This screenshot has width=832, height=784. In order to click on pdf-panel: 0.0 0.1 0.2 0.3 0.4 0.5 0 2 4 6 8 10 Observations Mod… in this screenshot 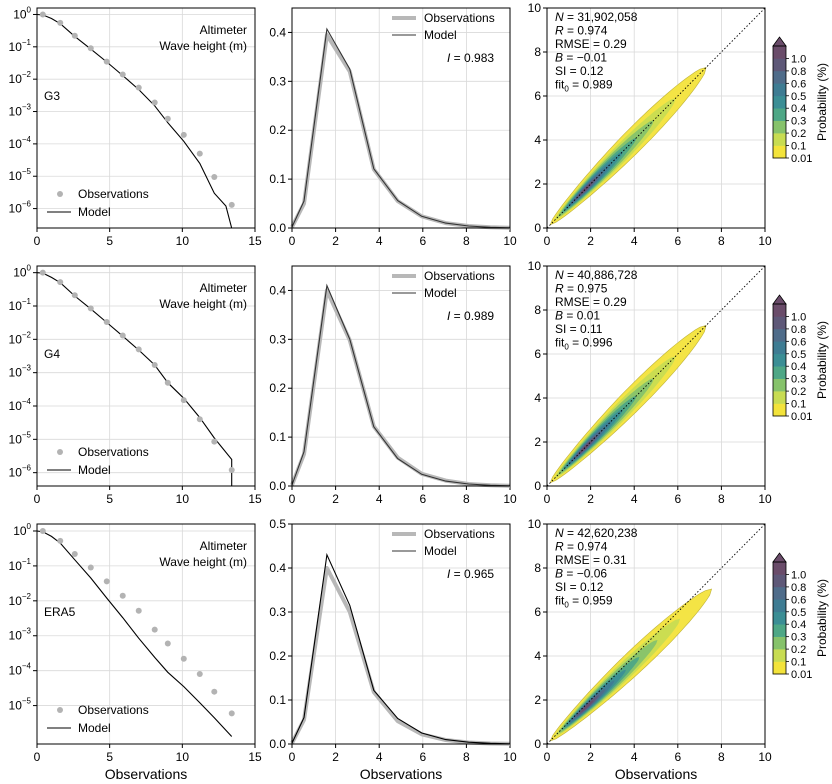, I will do `click(393, 640)`.